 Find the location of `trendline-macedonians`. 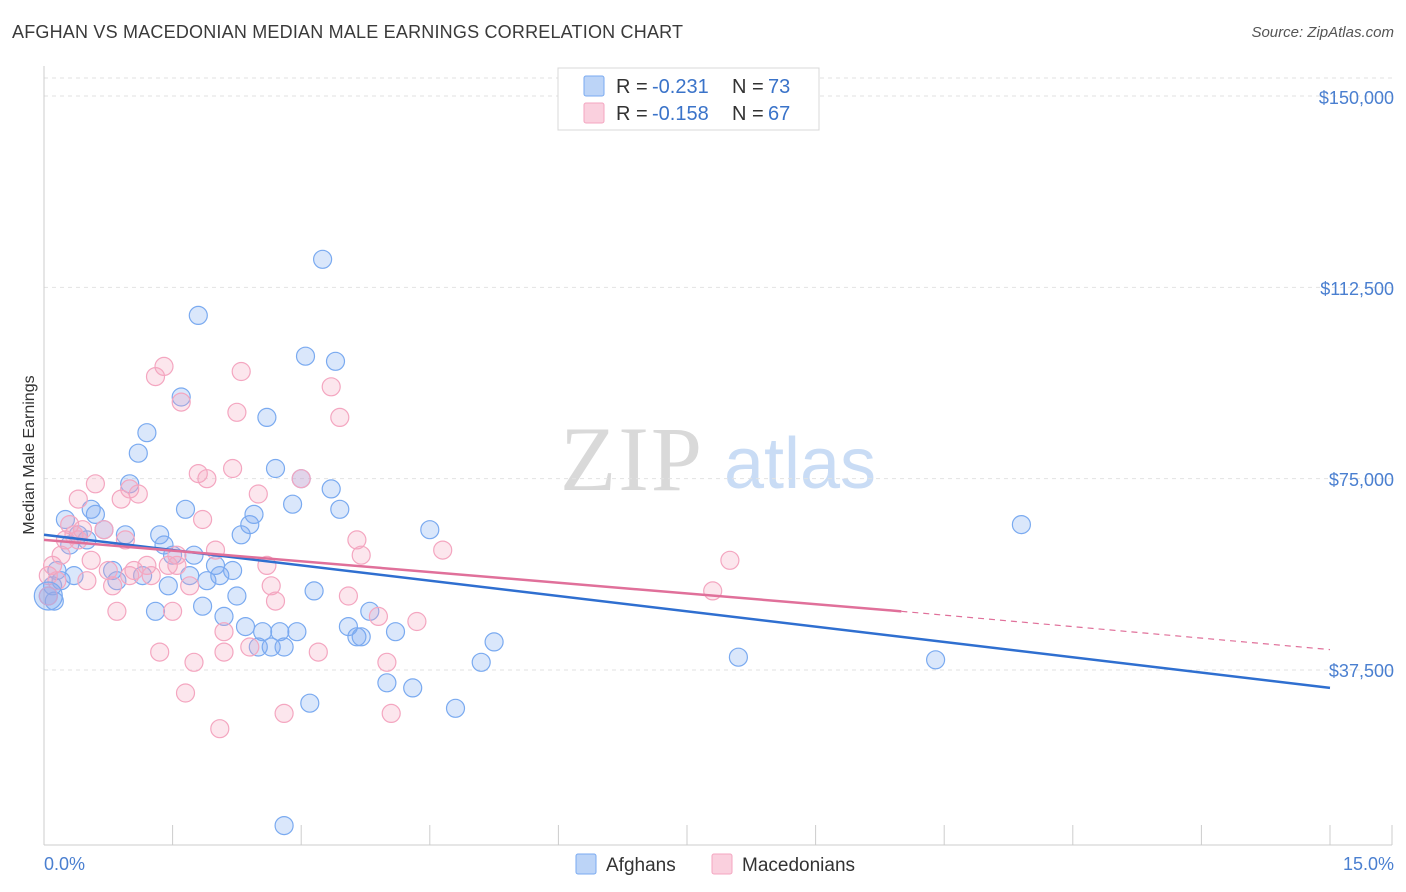

trendline-macedonians is located at coordinates (472, 575).